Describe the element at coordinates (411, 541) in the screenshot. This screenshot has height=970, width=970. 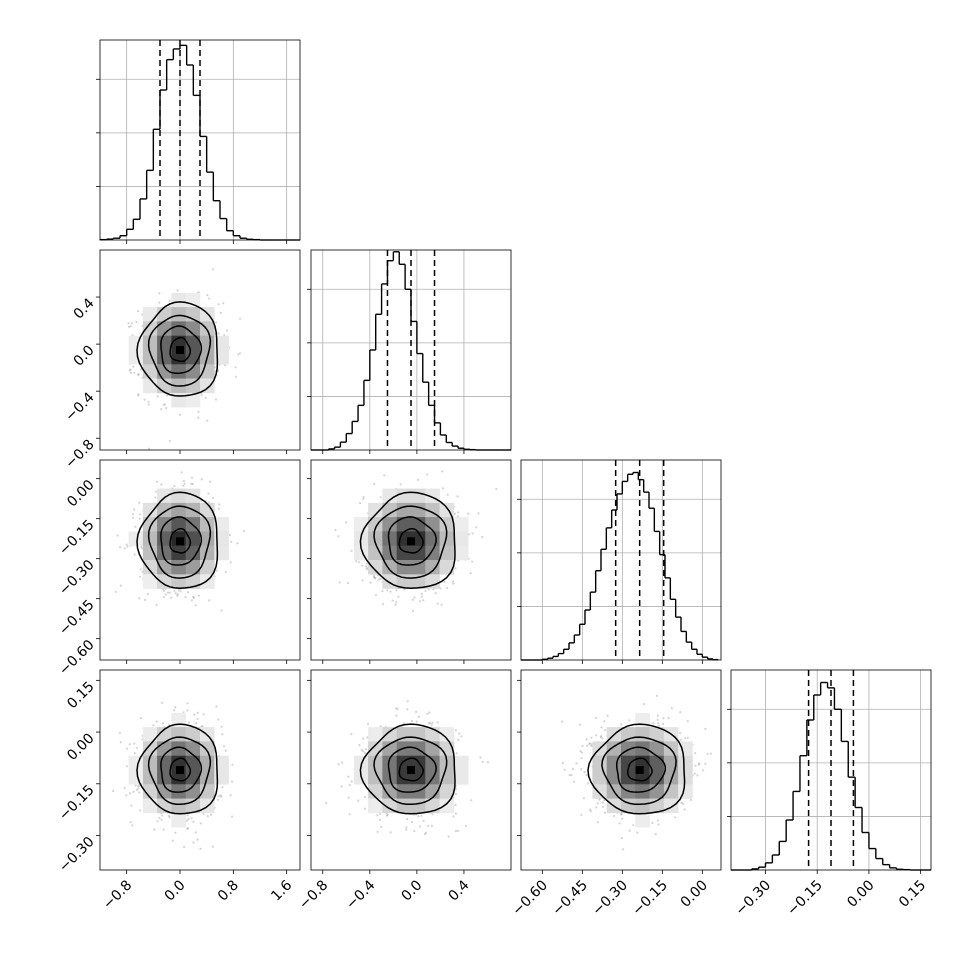
I see `density-peak` at that location.